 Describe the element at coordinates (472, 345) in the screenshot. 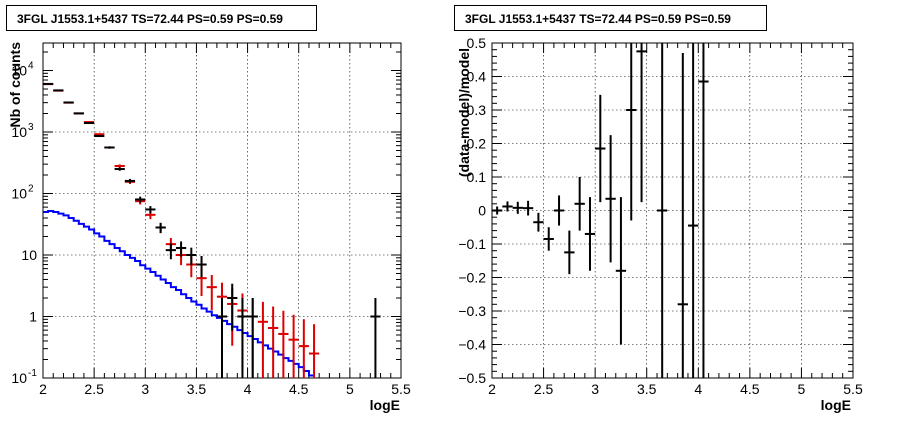

I see `right-y-tick-label: −0.4` at that location.